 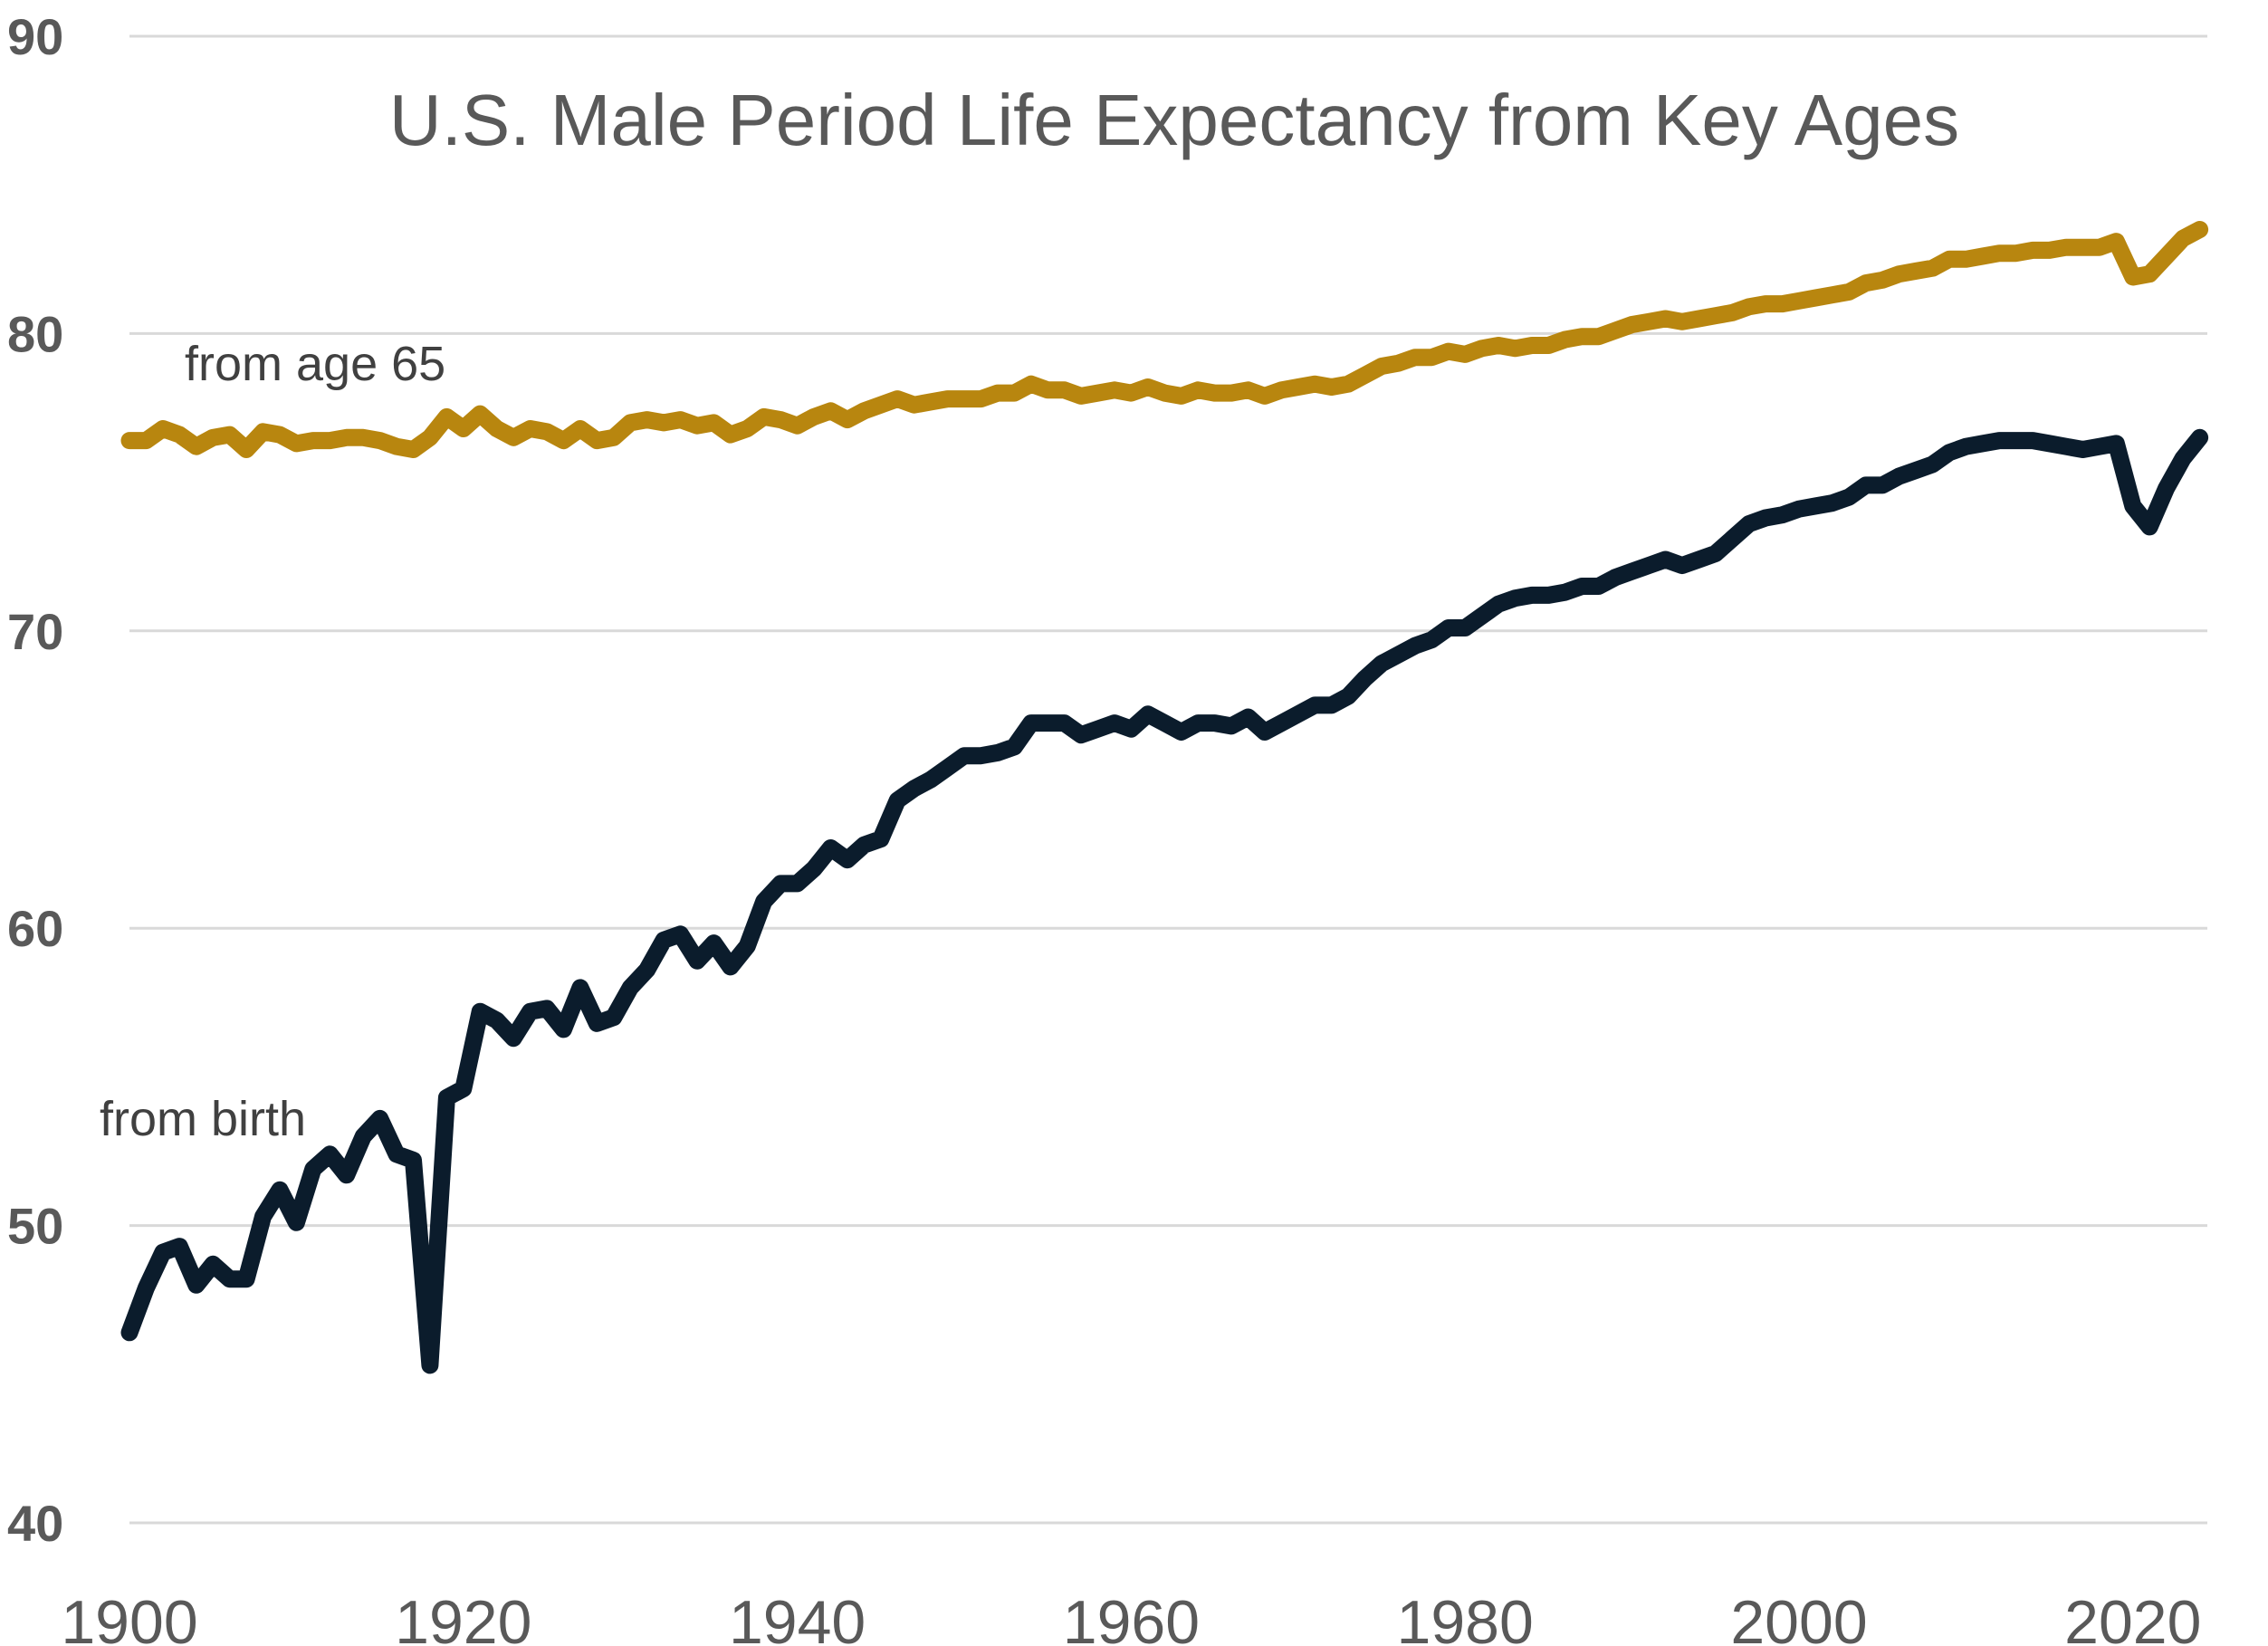 What do you see at coordinates (35, 631) in the screenshot?
I see `y-tick-label-70: 70` at bounding box center [35, 631].